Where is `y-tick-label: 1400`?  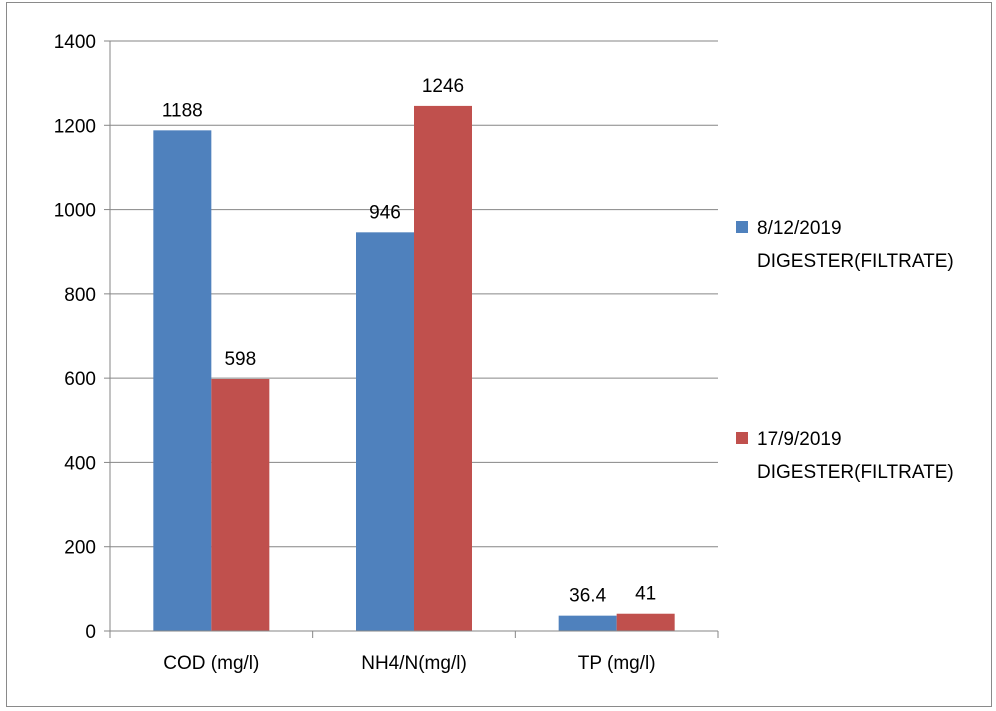
y-tick-label: 1400 is located at coordinates (75, 42).